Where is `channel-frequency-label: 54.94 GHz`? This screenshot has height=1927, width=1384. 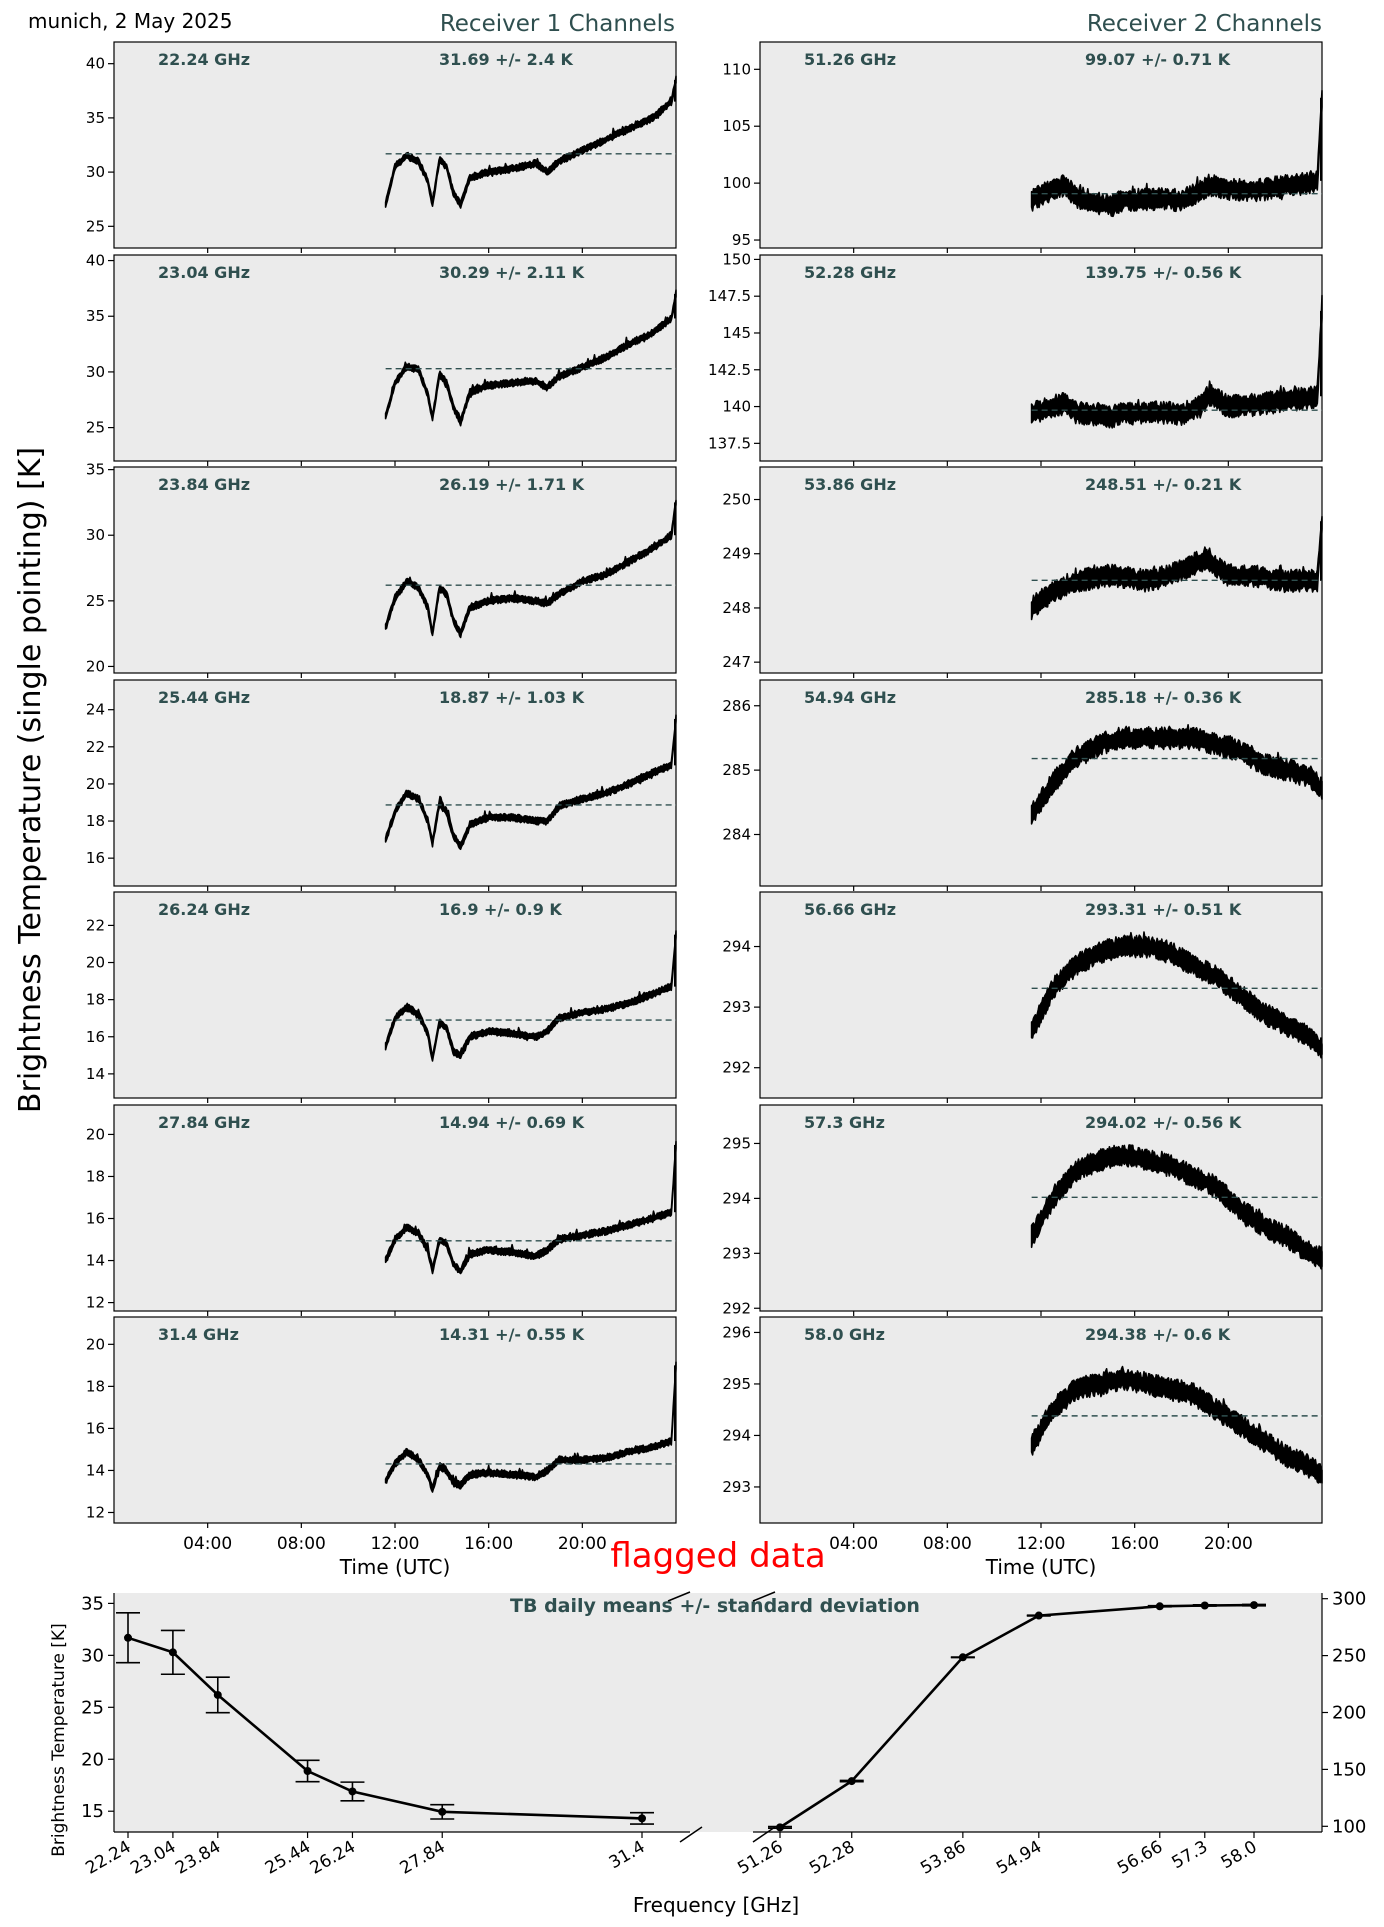
channel-frequency-label: 54.94 GHz is located at coordinates (850, 697).